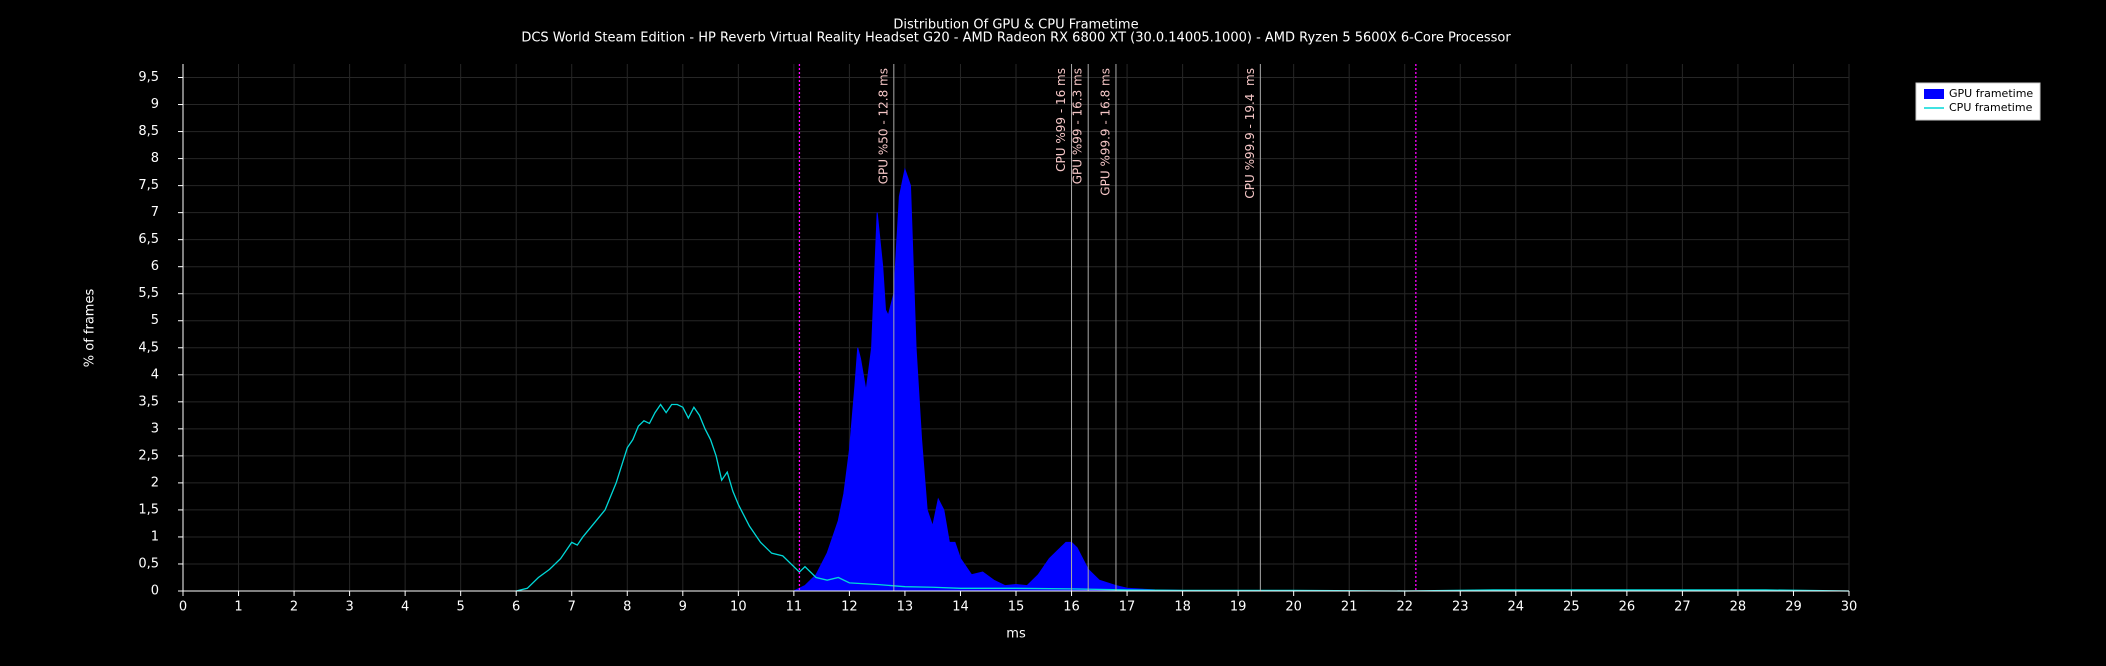 This screenshot has height=666, width=2106. Describe the element at coordinates (148, 563) in the screenshot. I see `y-tick-label: 0,5` at that location.